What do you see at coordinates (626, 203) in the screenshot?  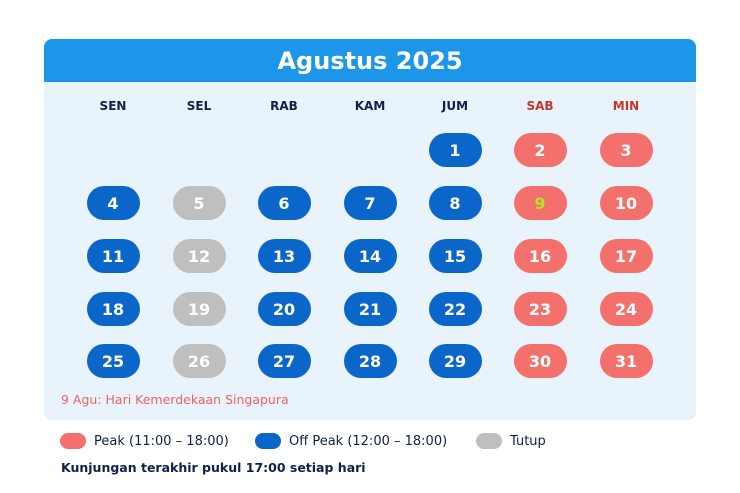 I see `day-10: 10` at bounding box center [626, 203].